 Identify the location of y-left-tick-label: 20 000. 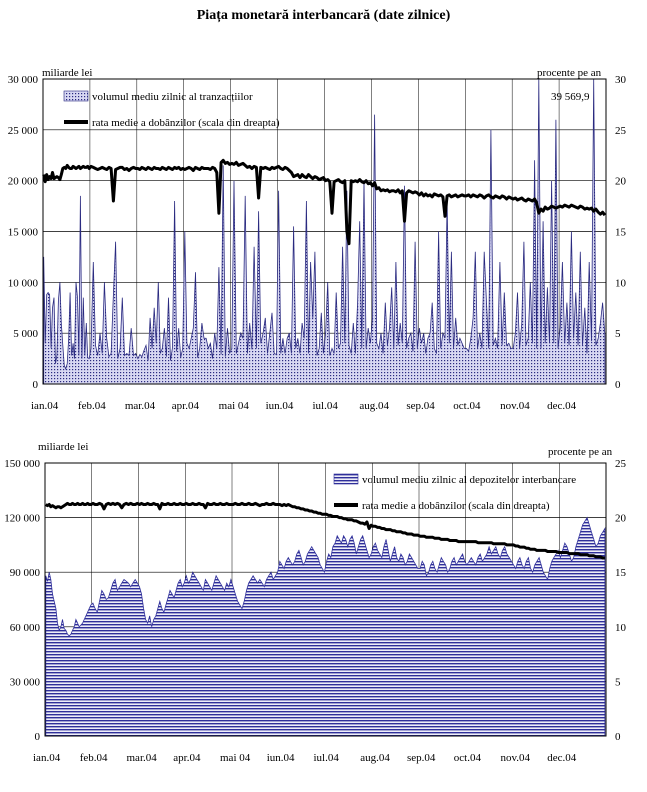
(23, 182).